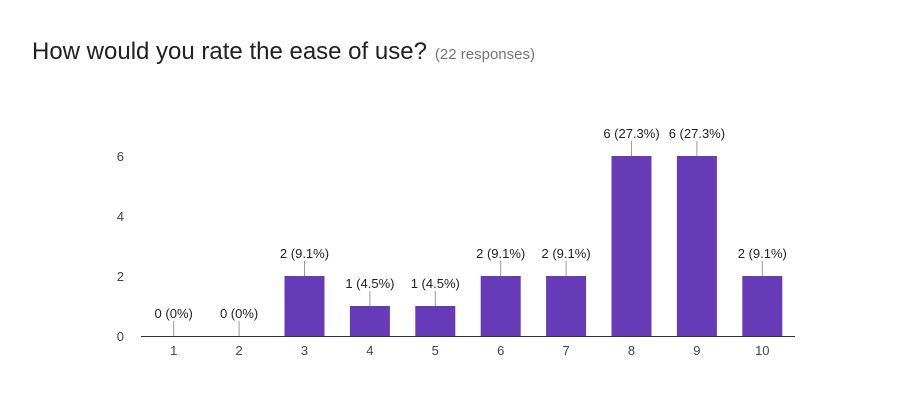 The image size is (905, 407). Describe the element at coordinates (120, 336) in the screenshot. I see `y-tick-label: 0` at that location.